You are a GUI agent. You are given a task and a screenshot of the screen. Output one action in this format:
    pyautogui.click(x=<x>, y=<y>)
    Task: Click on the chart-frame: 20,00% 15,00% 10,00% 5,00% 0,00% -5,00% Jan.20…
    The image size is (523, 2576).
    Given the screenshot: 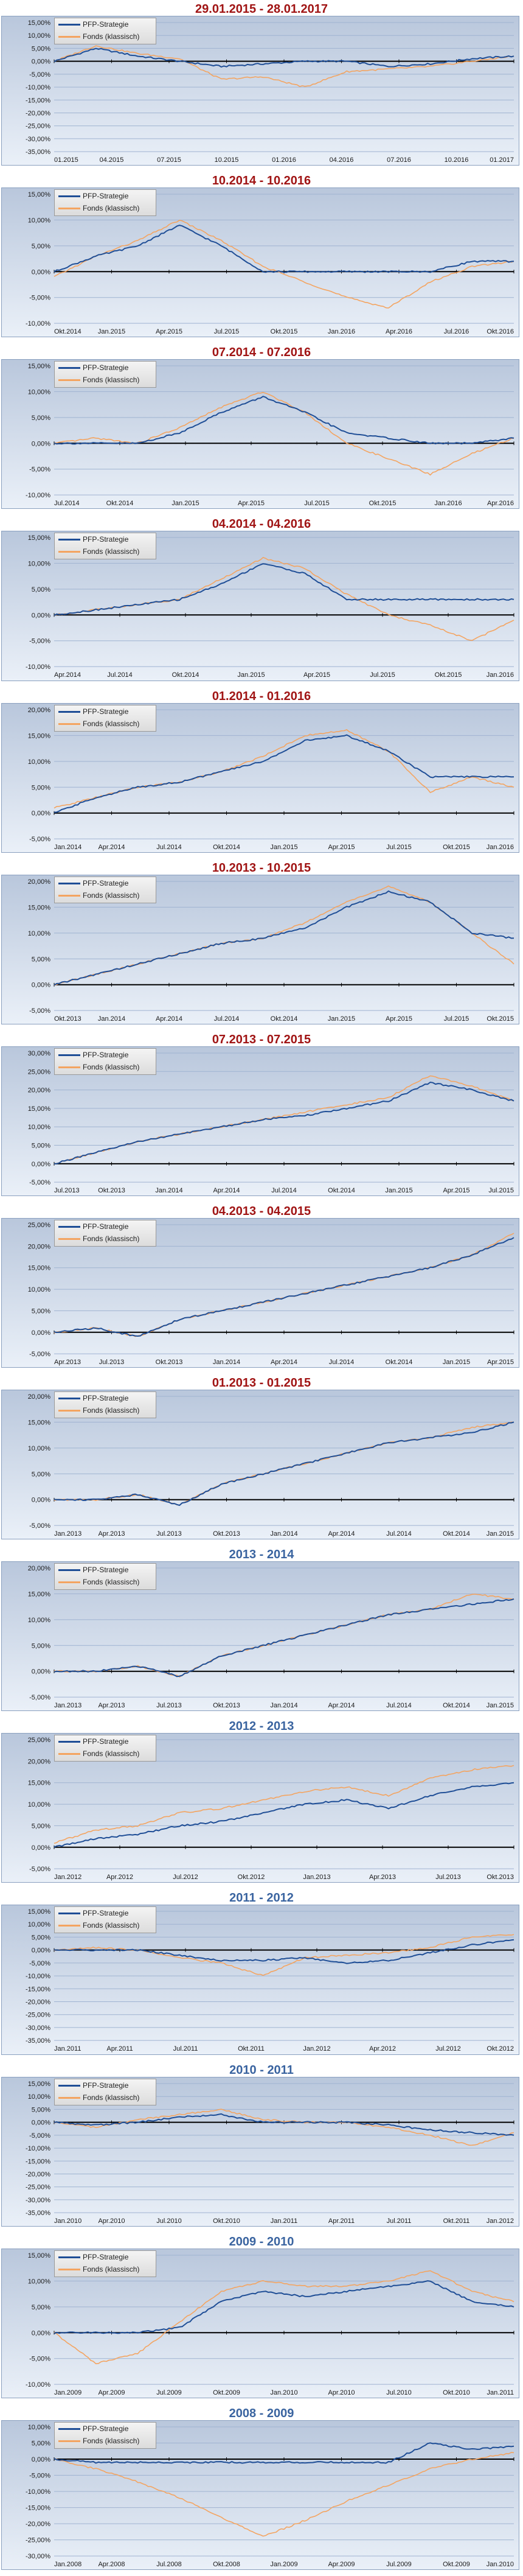 What is the action you would take?
    pyautogui.click(x=260, y=1465)
    